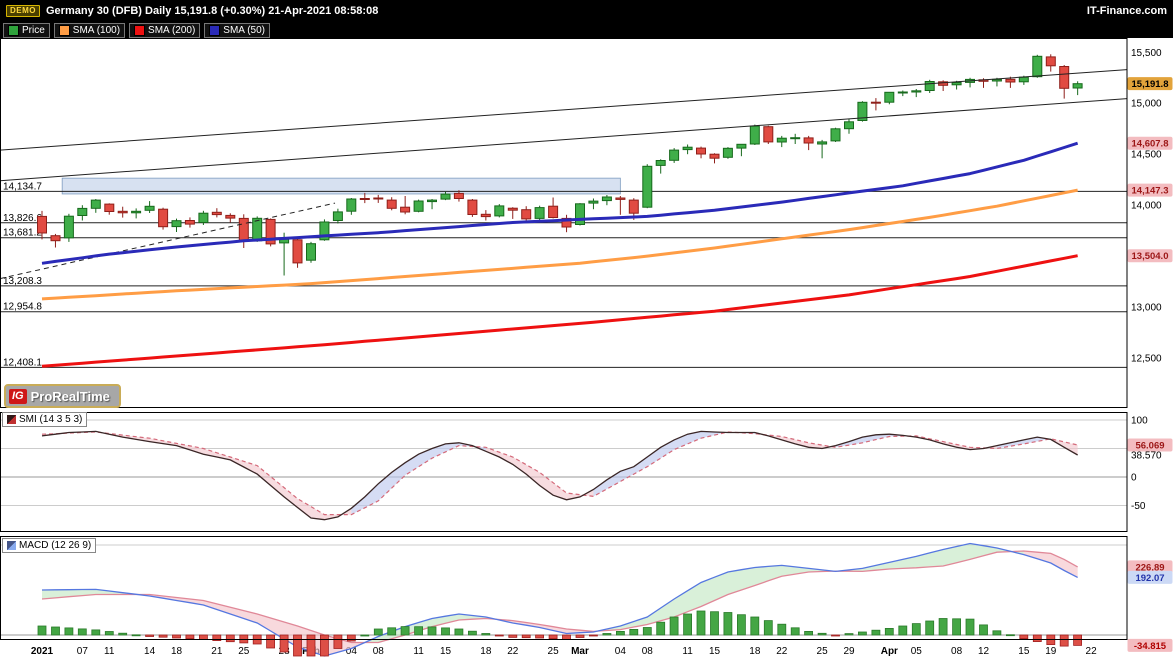 The image size is (1173, 660). What do you see at coordinates (559, 633) in the screenshot?
I see `macd-histogram` at bounding box center [559, 633].